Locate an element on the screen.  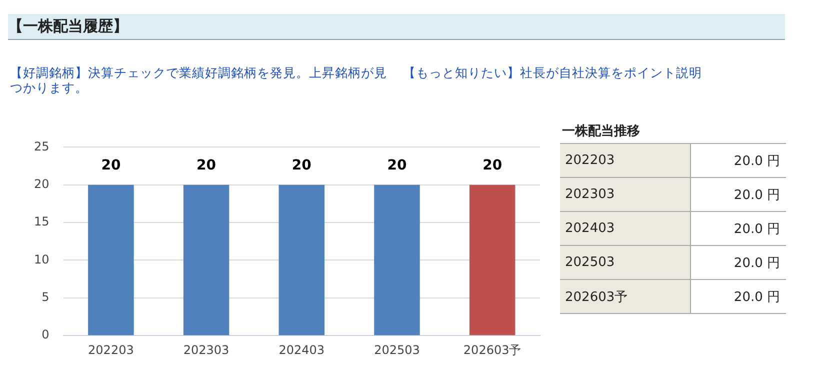
text: 一株配当推移 is located at coordinates (601, 132).